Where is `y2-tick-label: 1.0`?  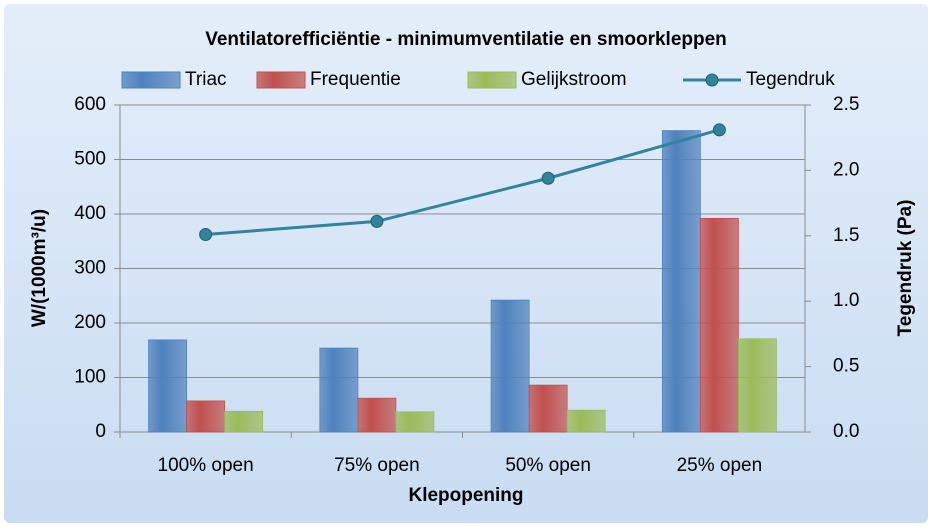 y2-tick-label: 1.0 is located at coordinates (846, 300).